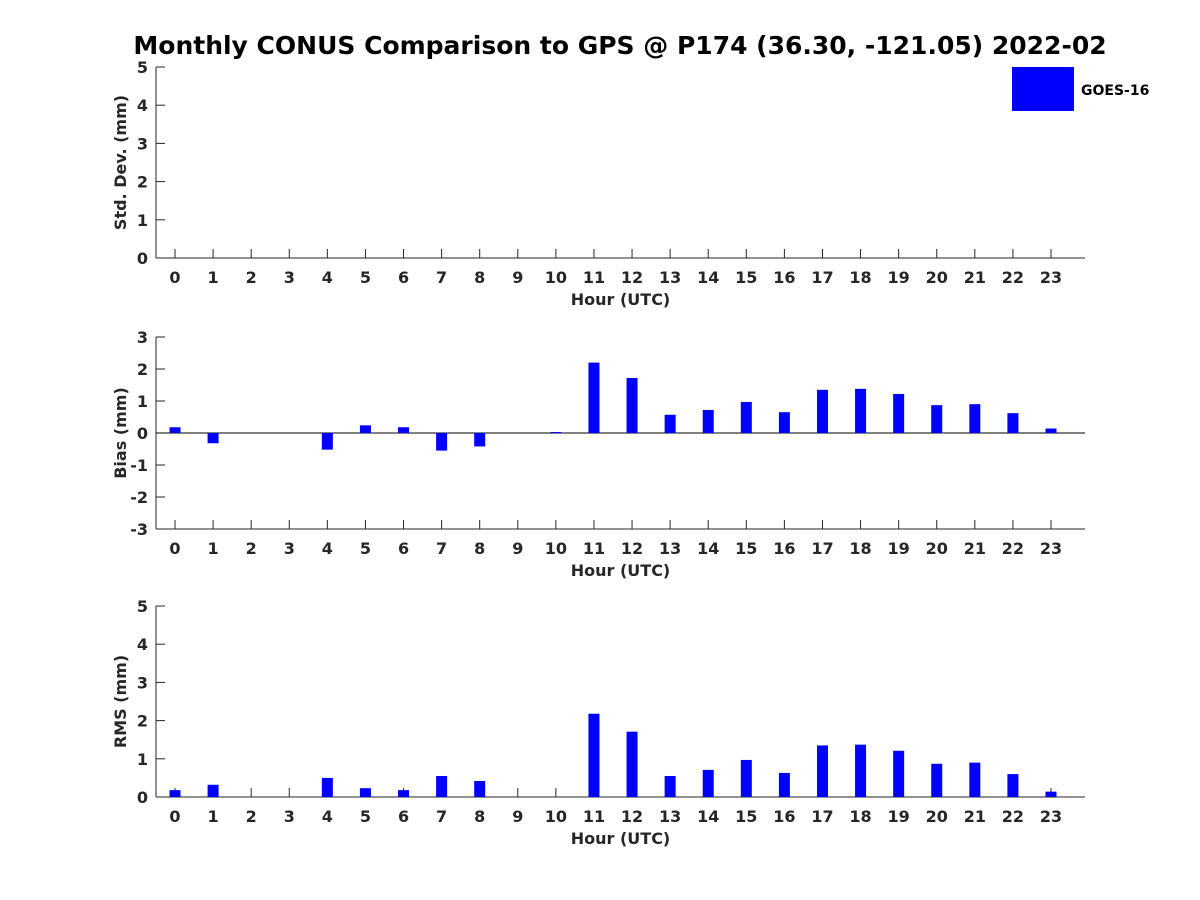 Image resolution: width=1200 pixels, height=900 pixels. Describe the element at coordinates (142, 105) in the screenshot. I see `y-tick-label: 4` at that location.